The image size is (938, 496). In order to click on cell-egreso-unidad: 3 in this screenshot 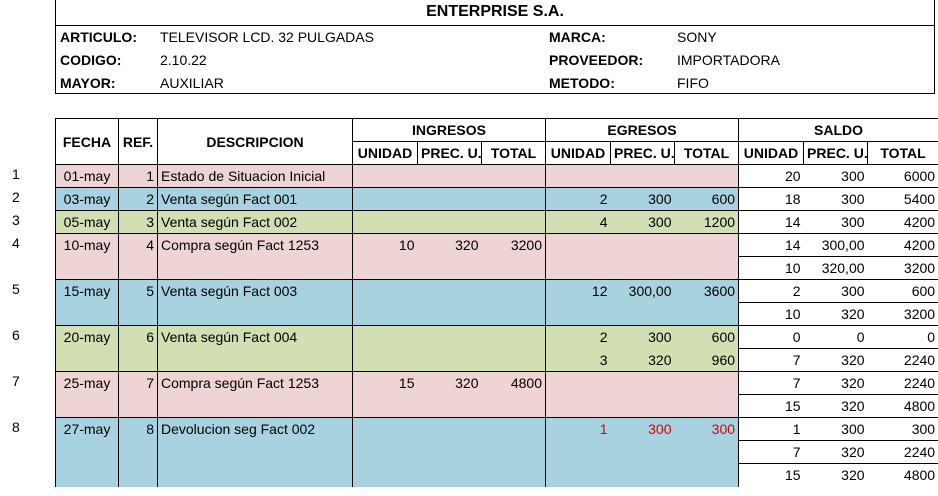, I will do `click(578, 360)`.